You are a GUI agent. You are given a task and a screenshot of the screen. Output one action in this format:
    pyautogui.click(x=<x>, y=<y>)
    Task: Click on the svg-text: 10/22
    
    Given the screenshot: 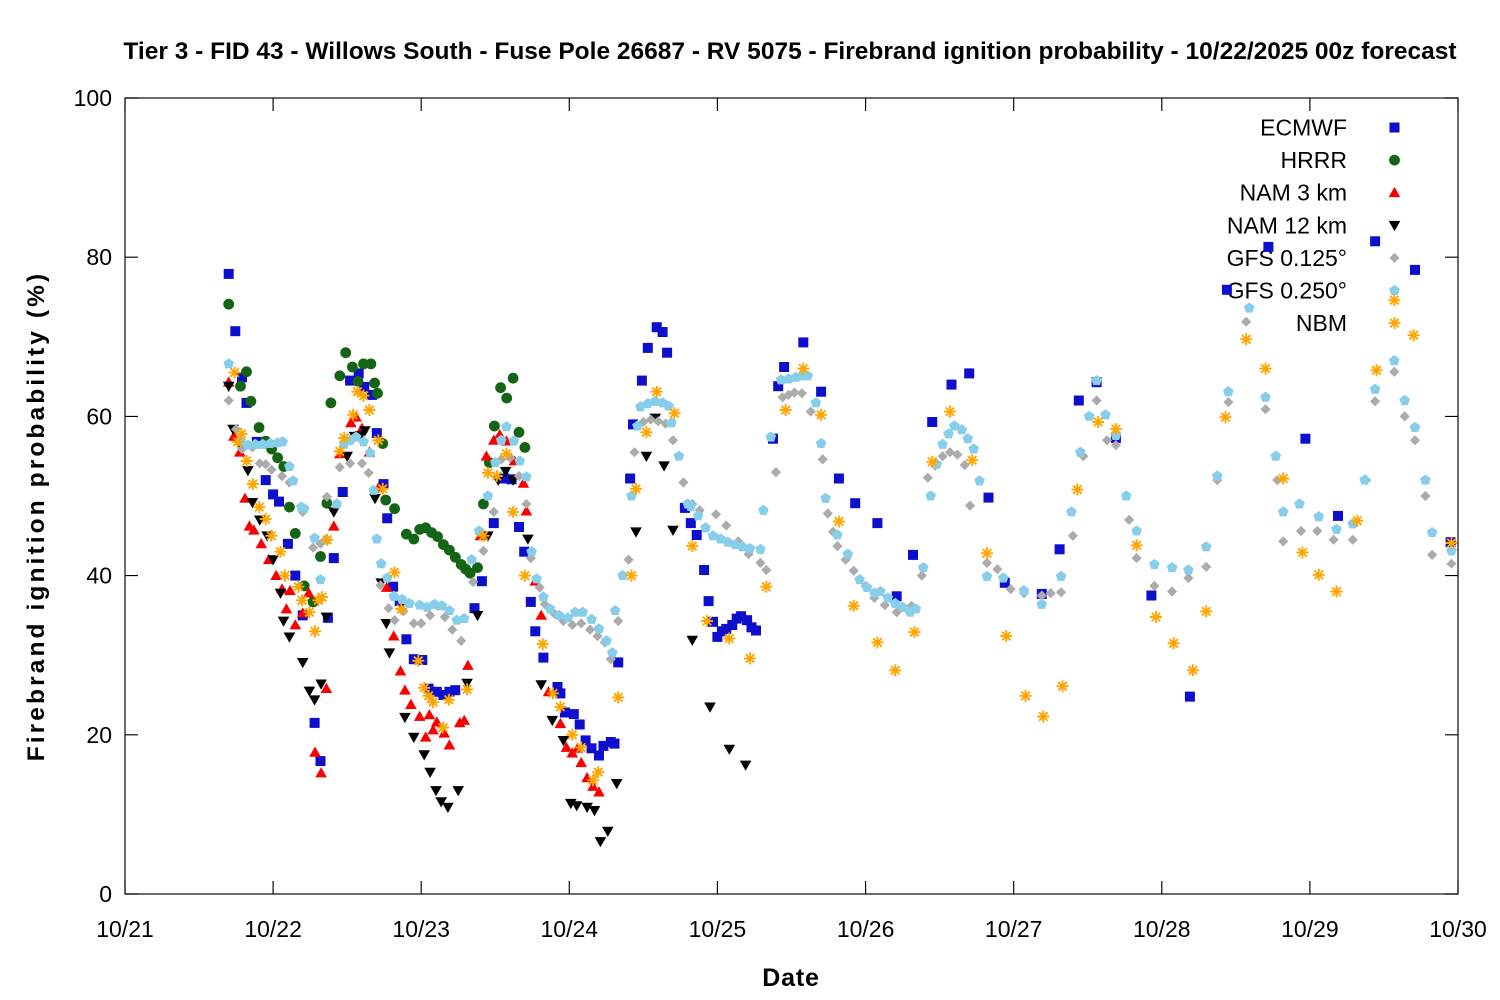 What is the action you would take?
    pyautogui.click(x=273, y=929)
    